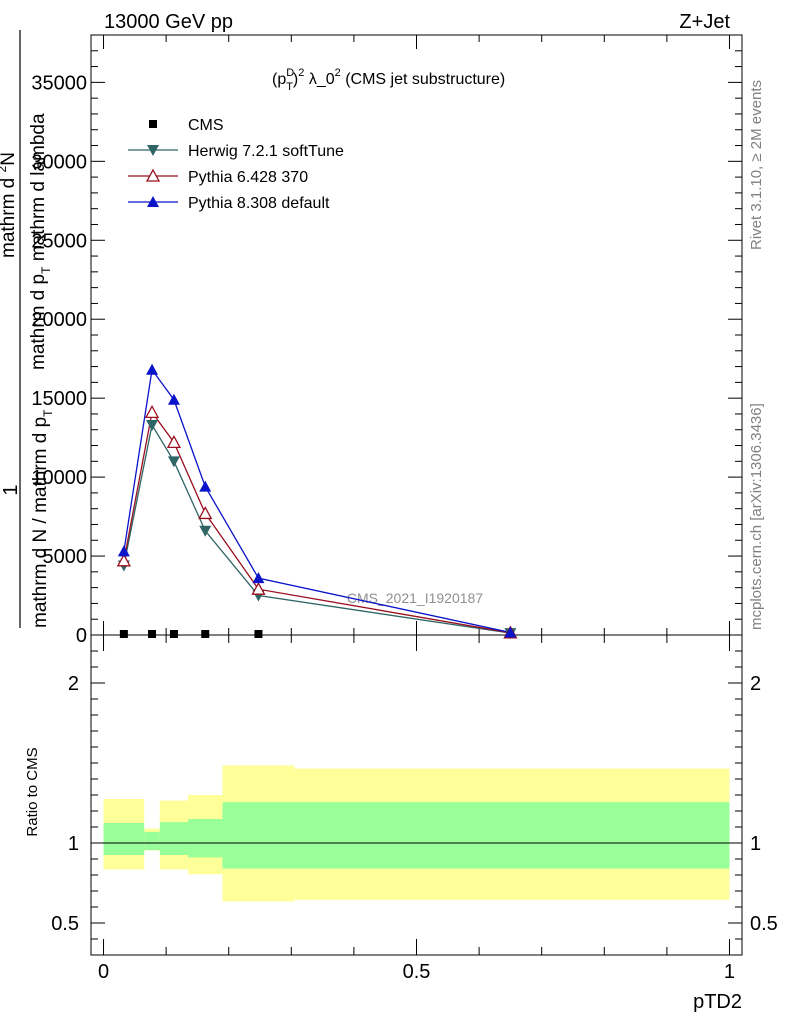 The image size is (786, 1024). I want to click on ratio-y-tick-label-right: 0.5, so click(764, 924).